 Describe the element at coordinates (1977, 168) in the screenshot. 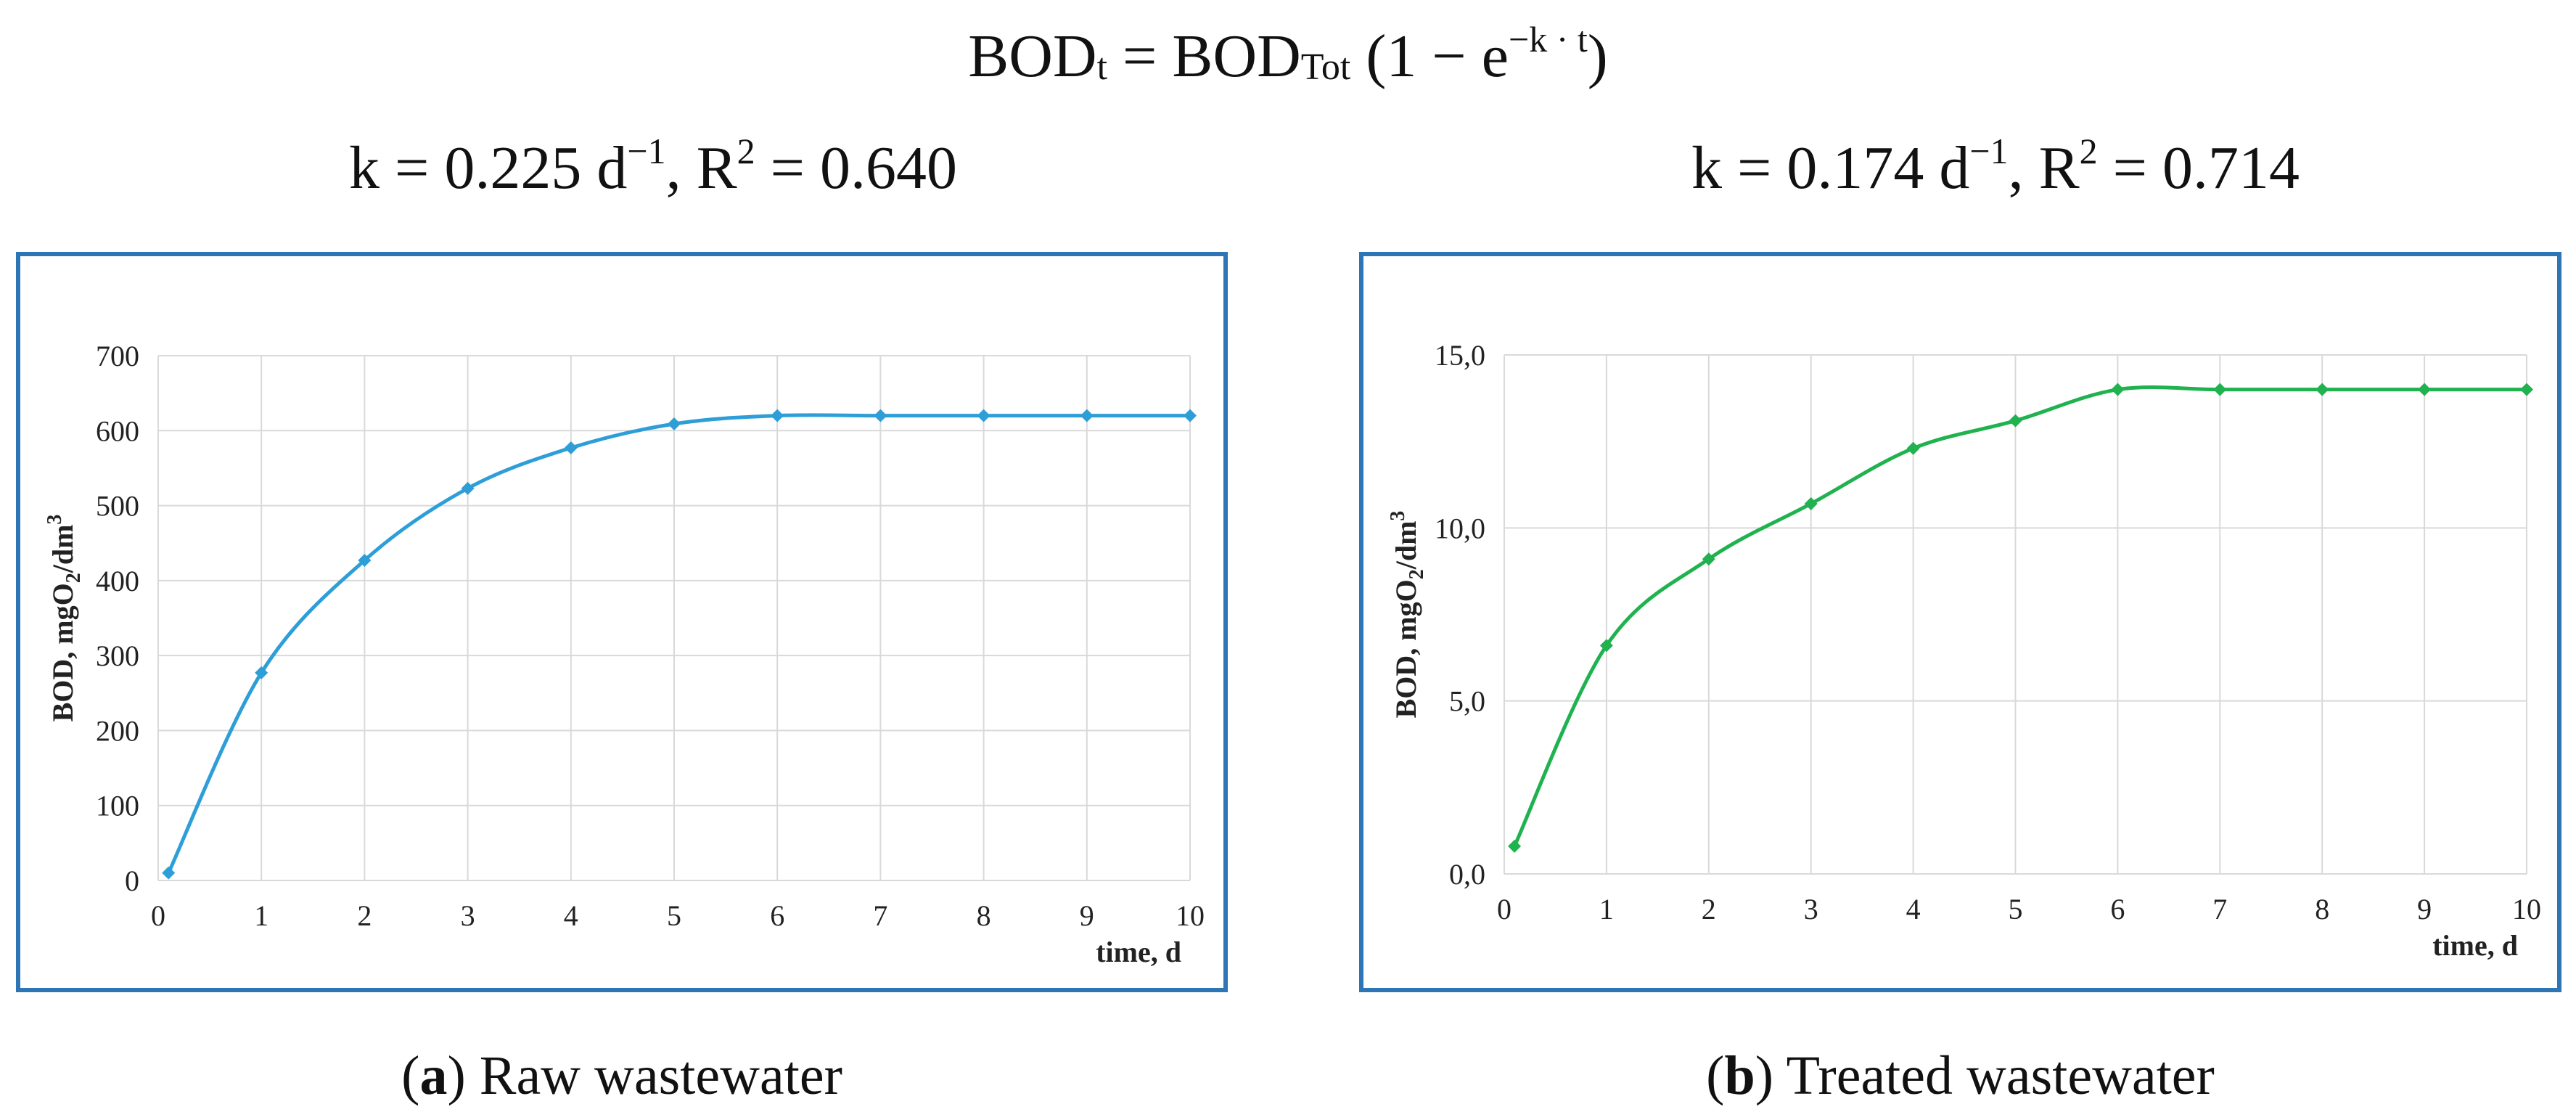

I see `fit-label-b: k = 0.174 d−1, R2 = 0.714` at that location.